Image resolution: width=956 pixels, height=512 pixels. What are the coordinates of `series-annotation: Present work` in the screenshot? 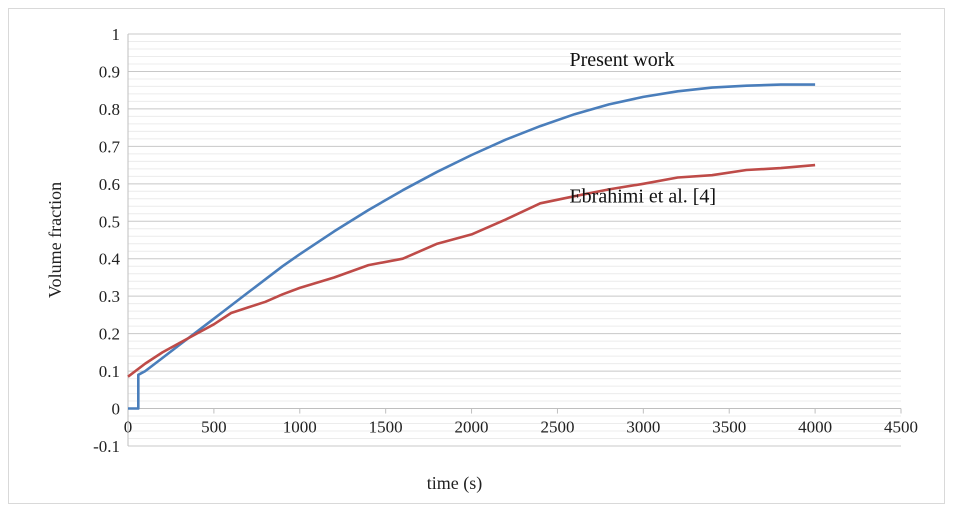 It's located at (621, 60).